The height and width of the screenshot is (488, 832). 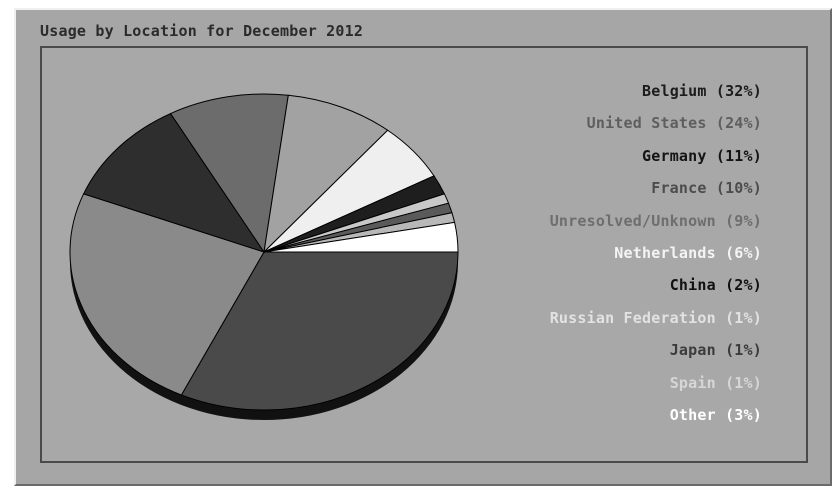 I want to click on legend-entry-7: Russian Federation (1%), so click(x=655, y=317).